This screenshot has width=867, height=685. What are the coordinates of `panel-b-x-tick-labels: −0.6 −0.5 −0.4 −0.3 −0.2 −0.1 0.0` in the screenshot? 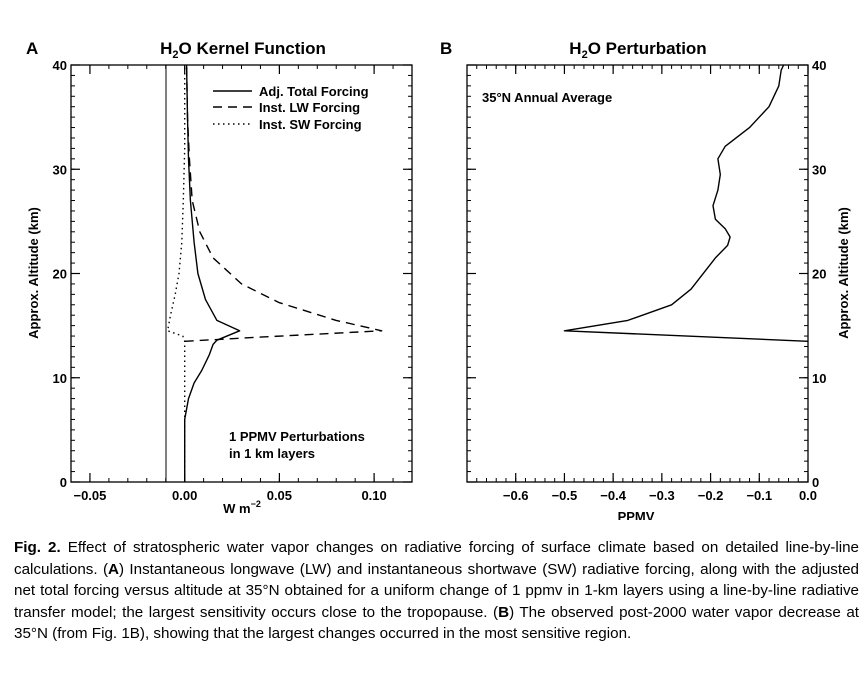 It's located at (660, 495).